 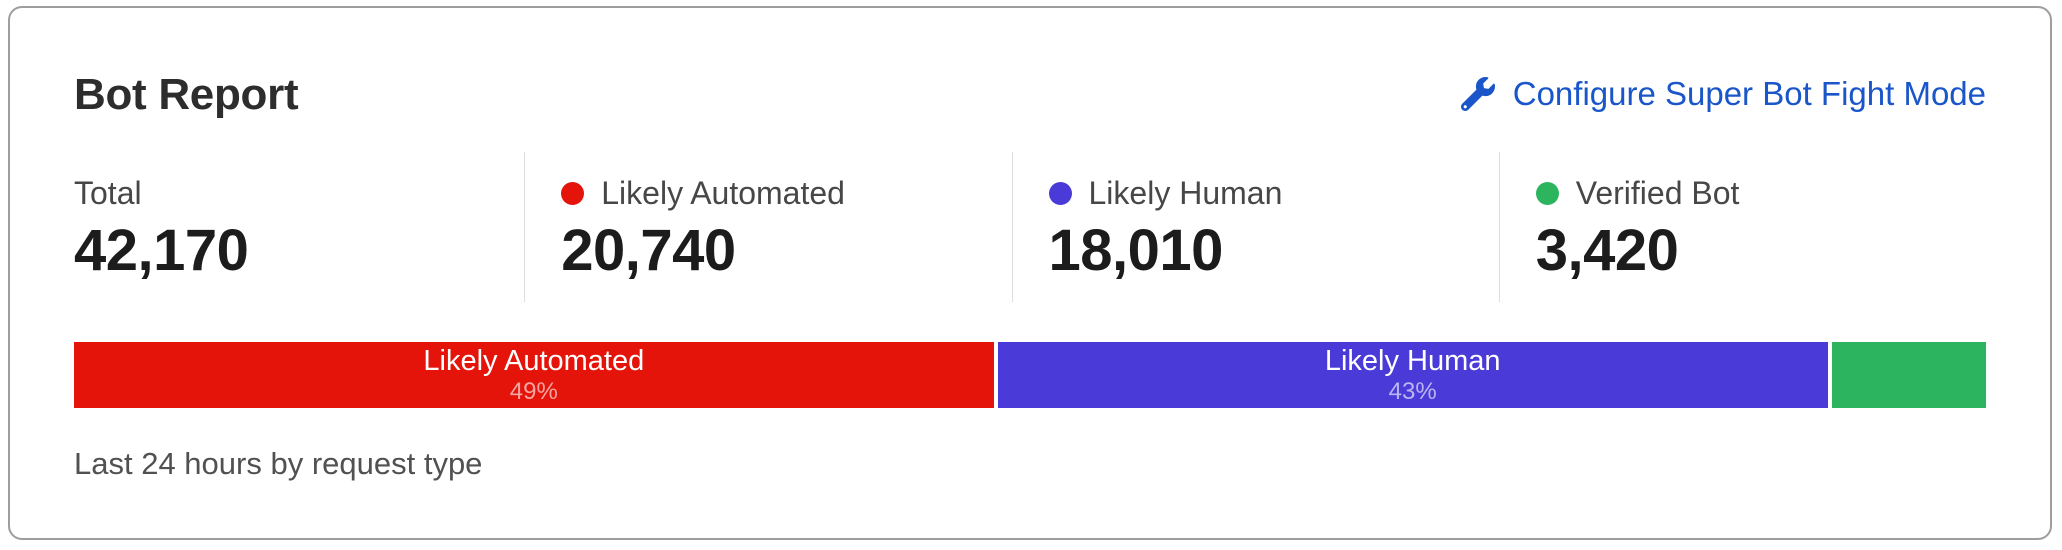 I want to click on bar-segment-likely-human-percent: 43%, so click(x=1412, y=391).